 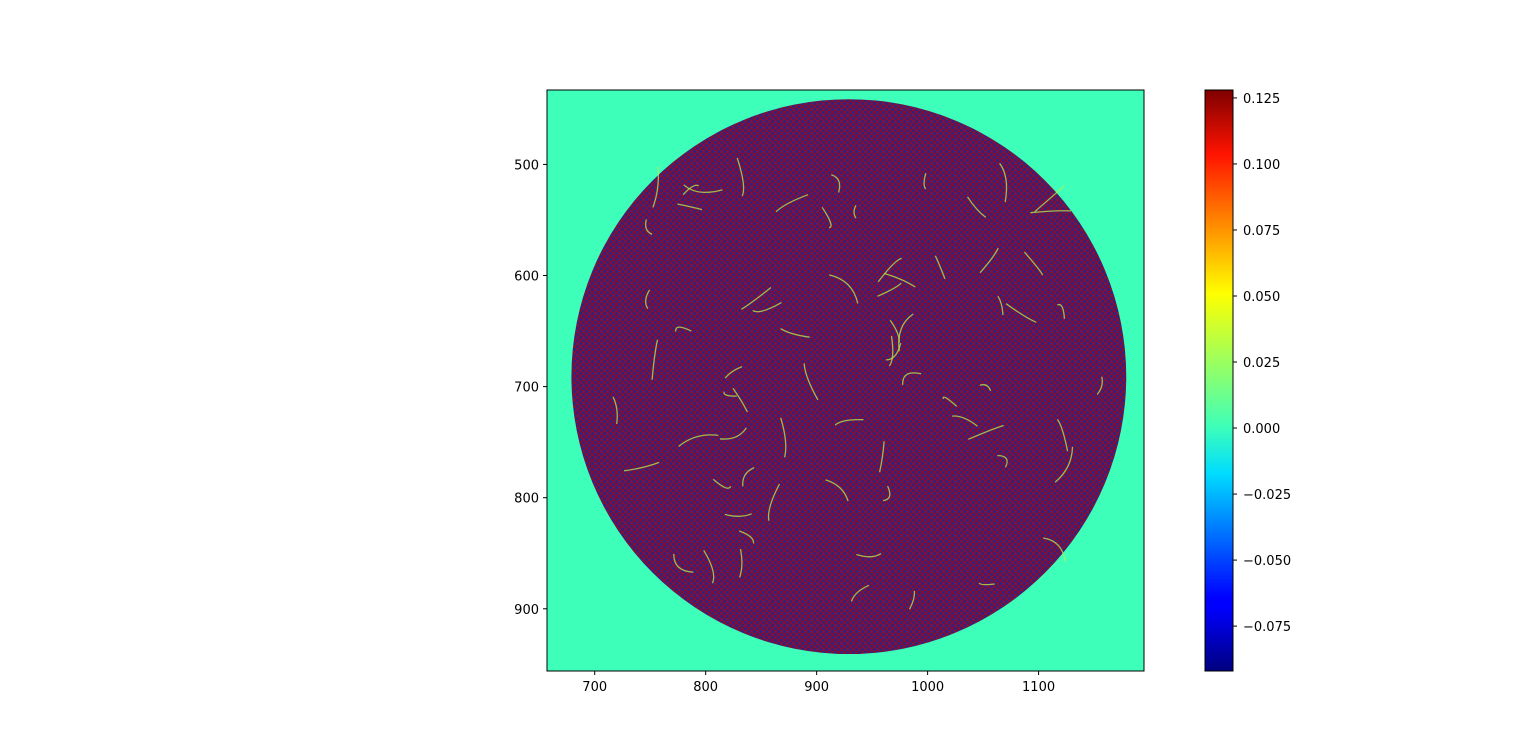 I want to click on colorbar-tick-label: −0.050, so click(x=1267, y=561).